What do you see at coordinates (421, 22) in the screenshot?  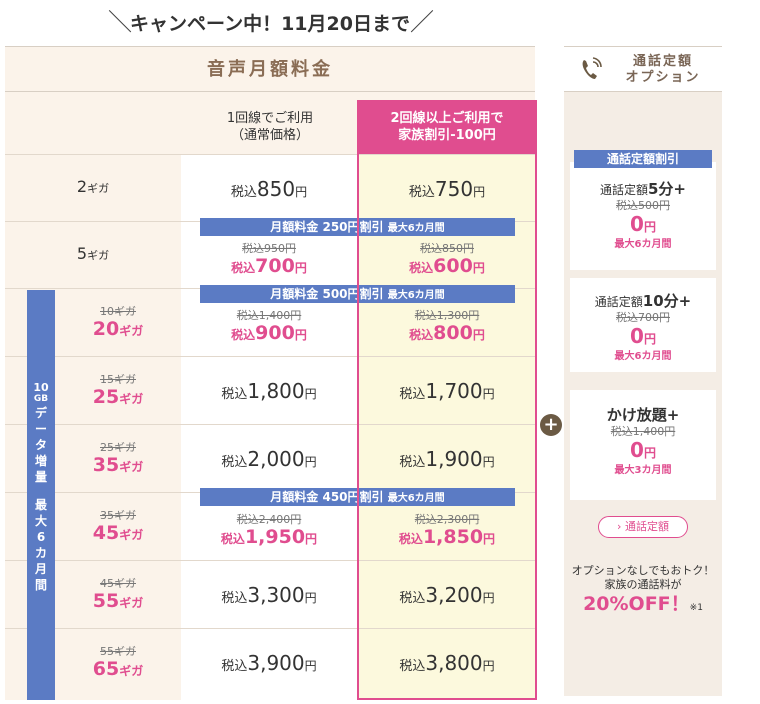 I see `slash-right-icon: ／` at bounding box center [421, 22].